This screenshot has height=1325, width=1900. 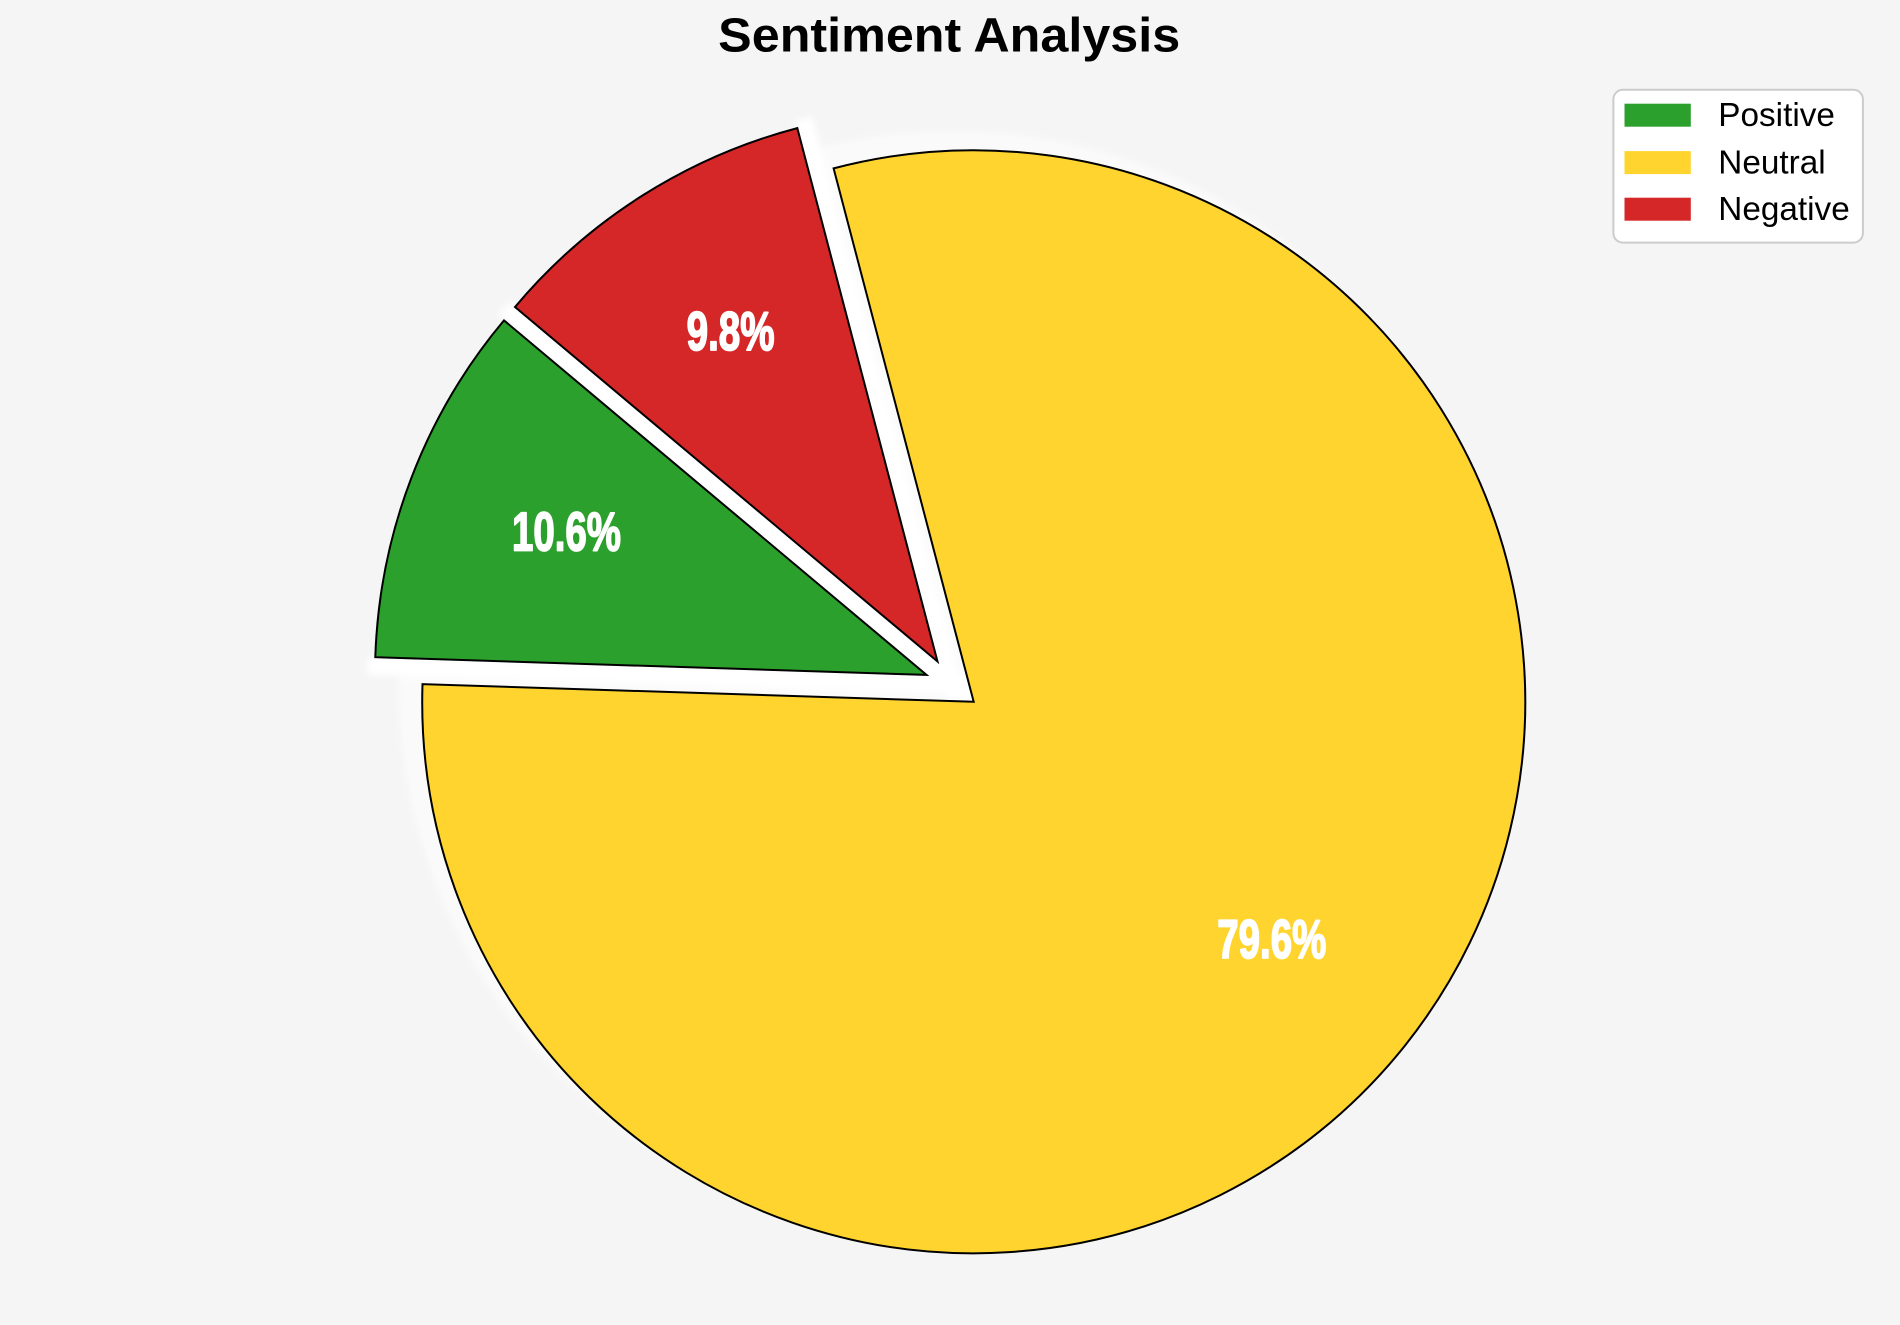 What do you see at coordinates (1771, 163) in the screenshot?
I see `svg-text: Neutral` at bounding box center [1771, 163].